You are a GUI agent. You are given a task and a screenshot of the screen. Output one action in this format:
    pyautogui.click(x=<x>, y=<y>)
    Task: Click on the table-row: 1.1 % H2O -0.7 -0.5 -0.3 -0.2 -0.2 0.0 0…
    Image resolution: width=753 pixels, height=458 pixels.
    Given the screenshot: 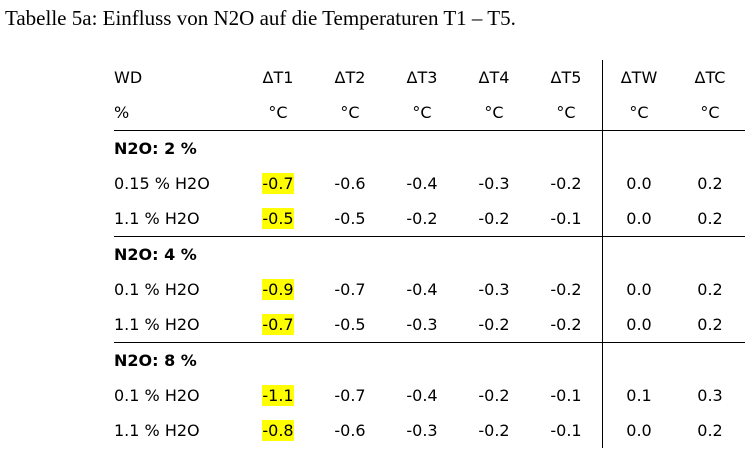 What is the action you would take?
    pyautogui.click(x=429, y=325)
    